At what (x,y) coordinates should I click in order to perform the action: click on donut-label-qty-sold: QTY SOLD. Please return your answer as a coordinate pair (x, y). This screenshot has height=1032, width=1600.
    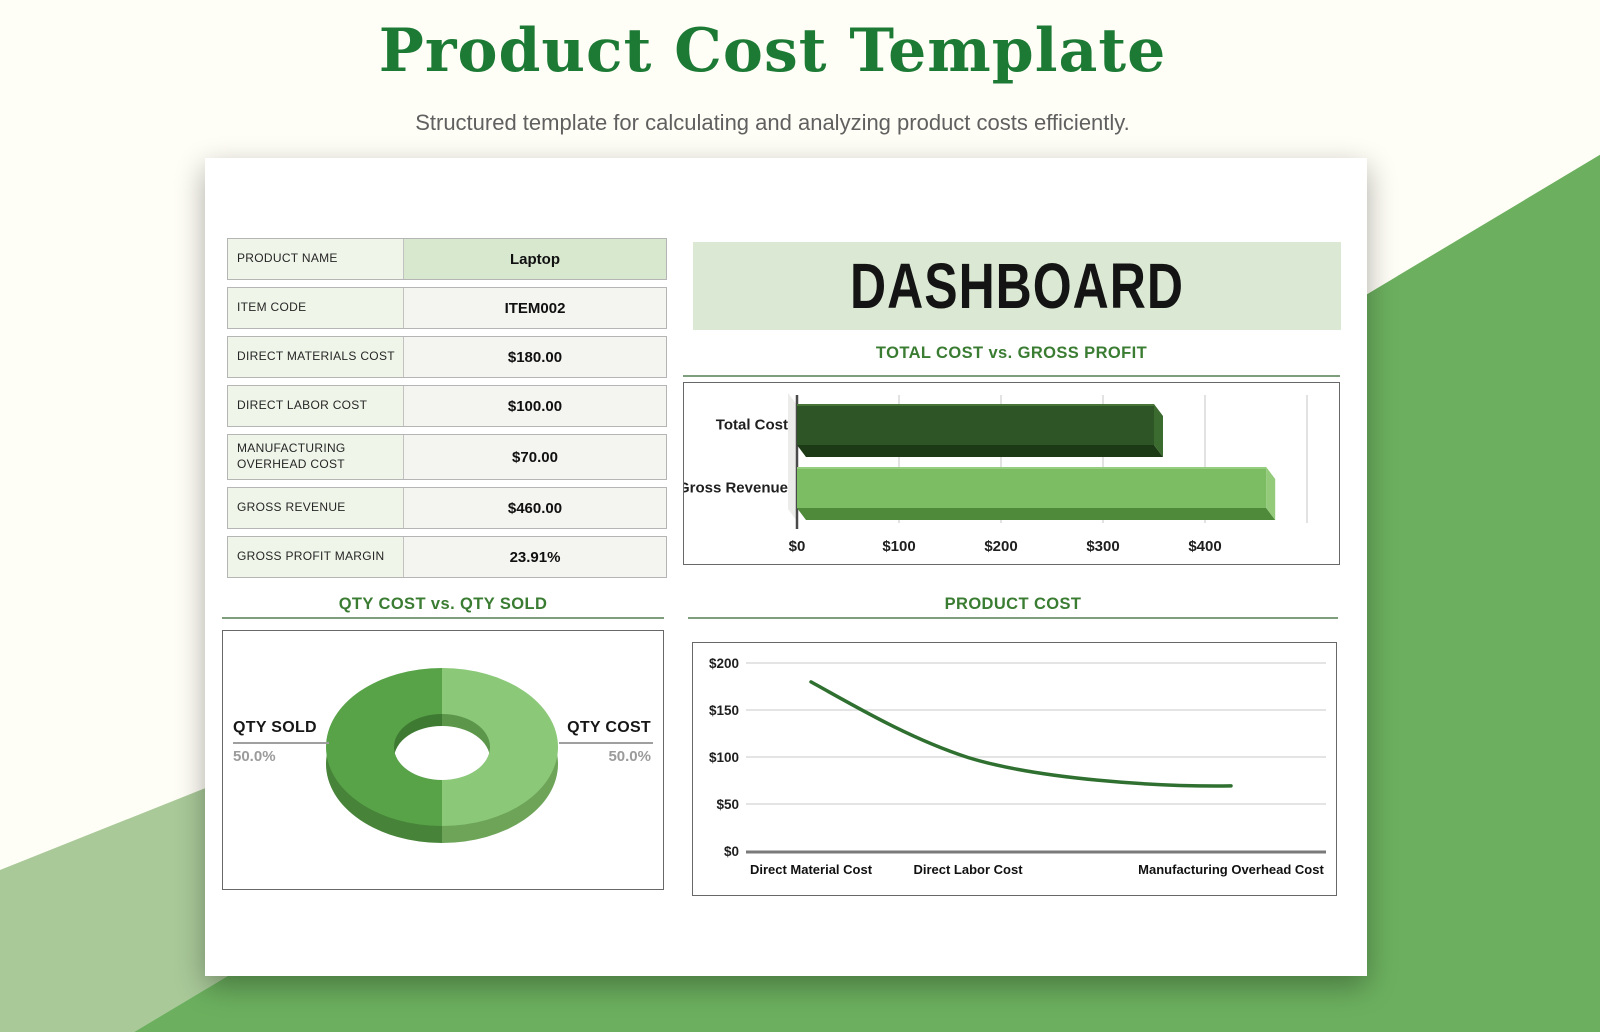
    Looking at the image, I should click on (275, 727).